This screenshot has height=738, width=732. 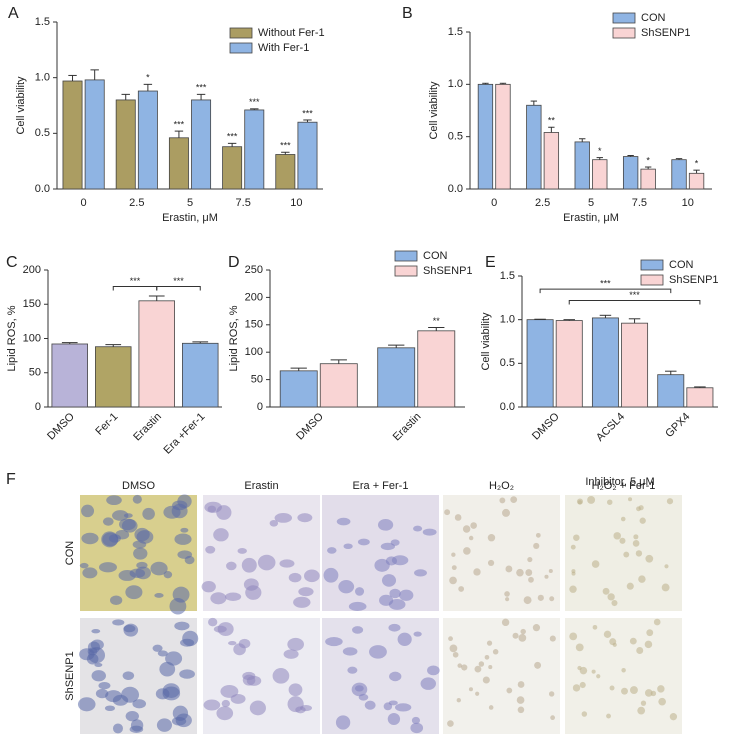 What do you see at coordinates (697, 164) in the screenshot?
I see `significance-label: *` at bounding box center [697, 164].